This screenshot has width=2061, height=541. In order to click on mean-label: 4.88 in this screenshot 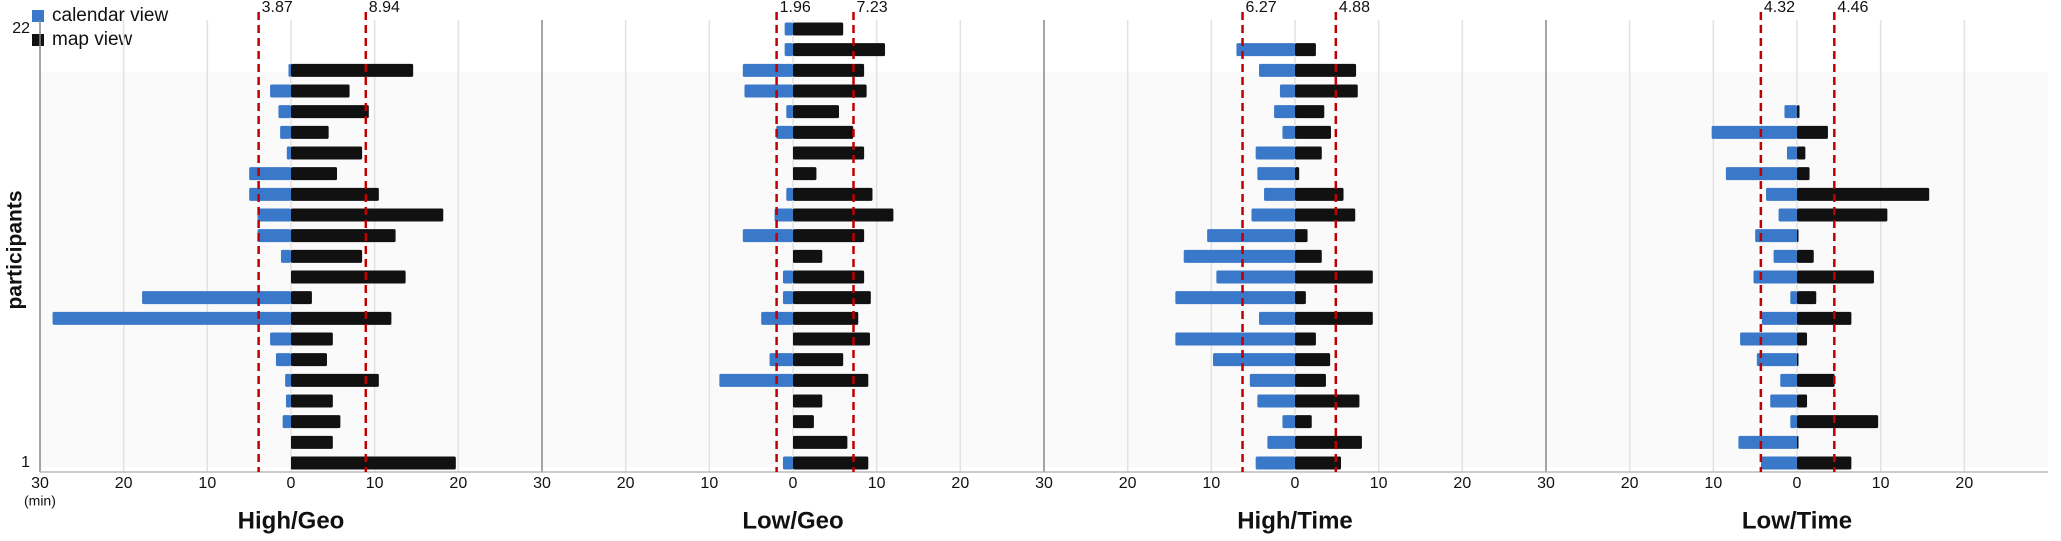, I will do `click(1354, 8)`.